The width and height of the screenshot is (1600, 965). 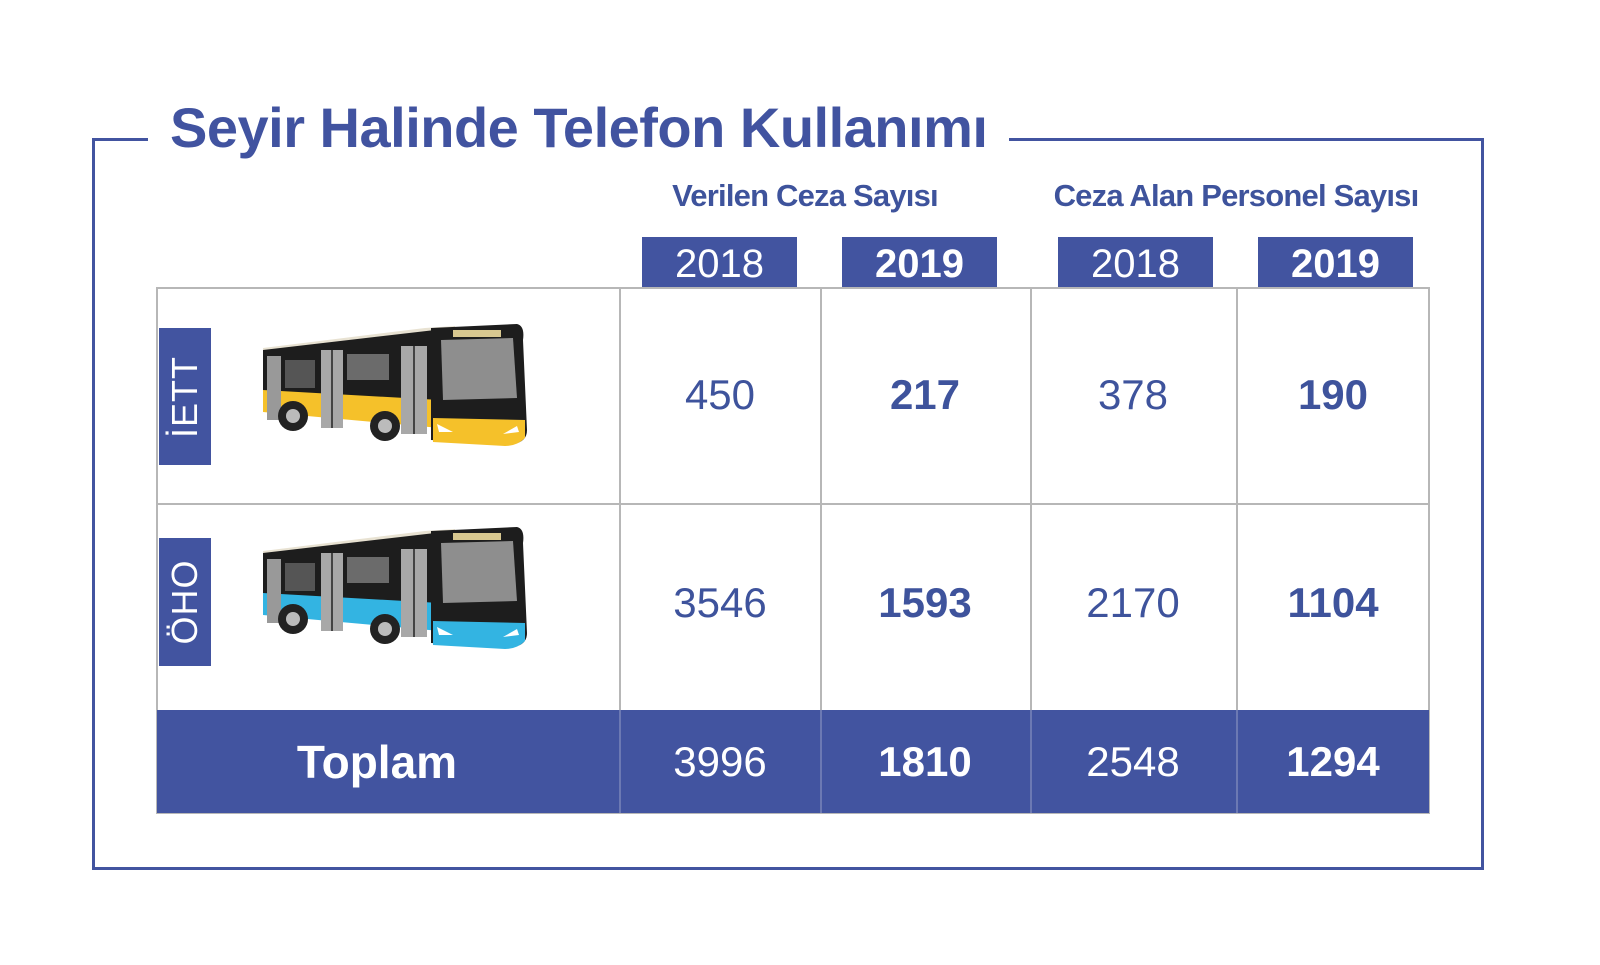 What do you see at coordinates (395, 588) in the screenshot?
I see `oho-bus-icon` at bounding box center [395, 588].